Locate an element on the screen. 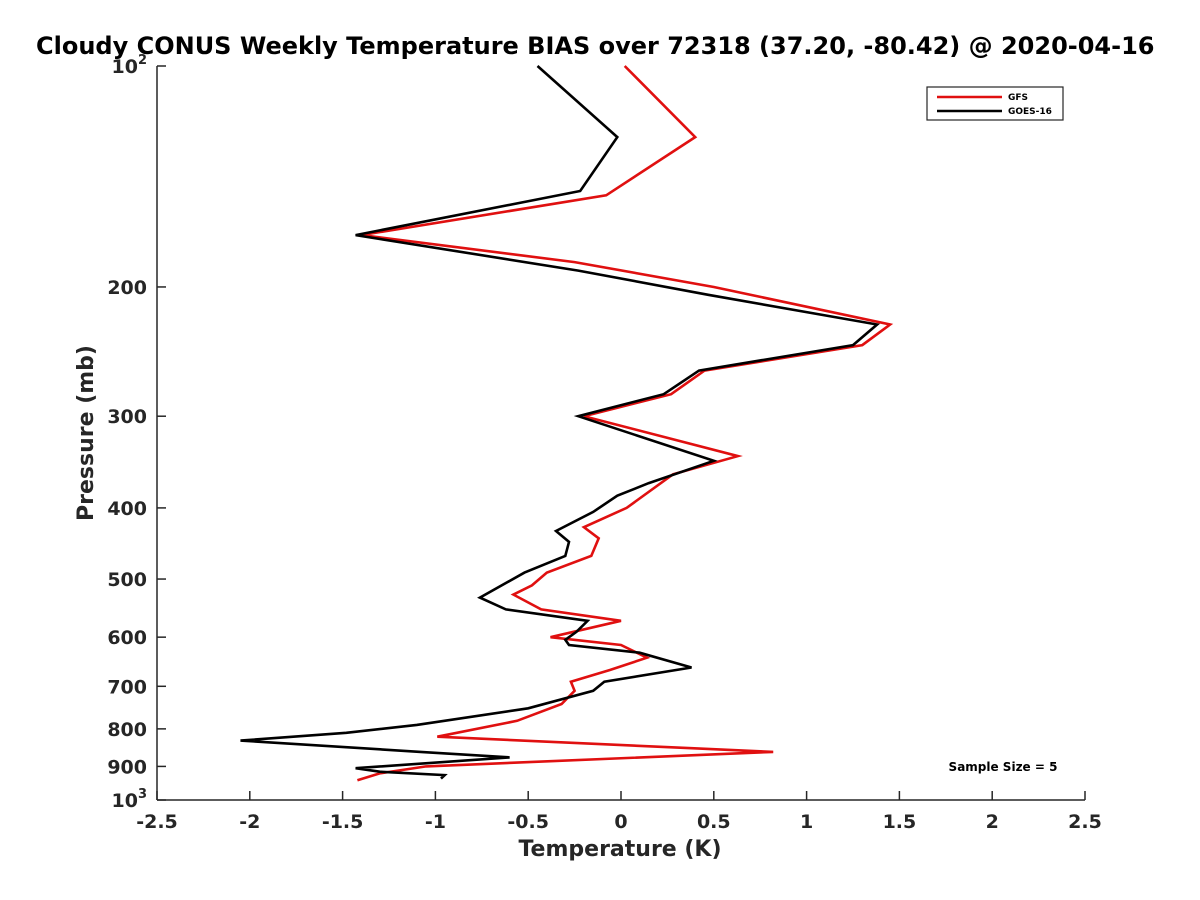  x-tick-label: -0.5 is located at coordinates (528, 822).